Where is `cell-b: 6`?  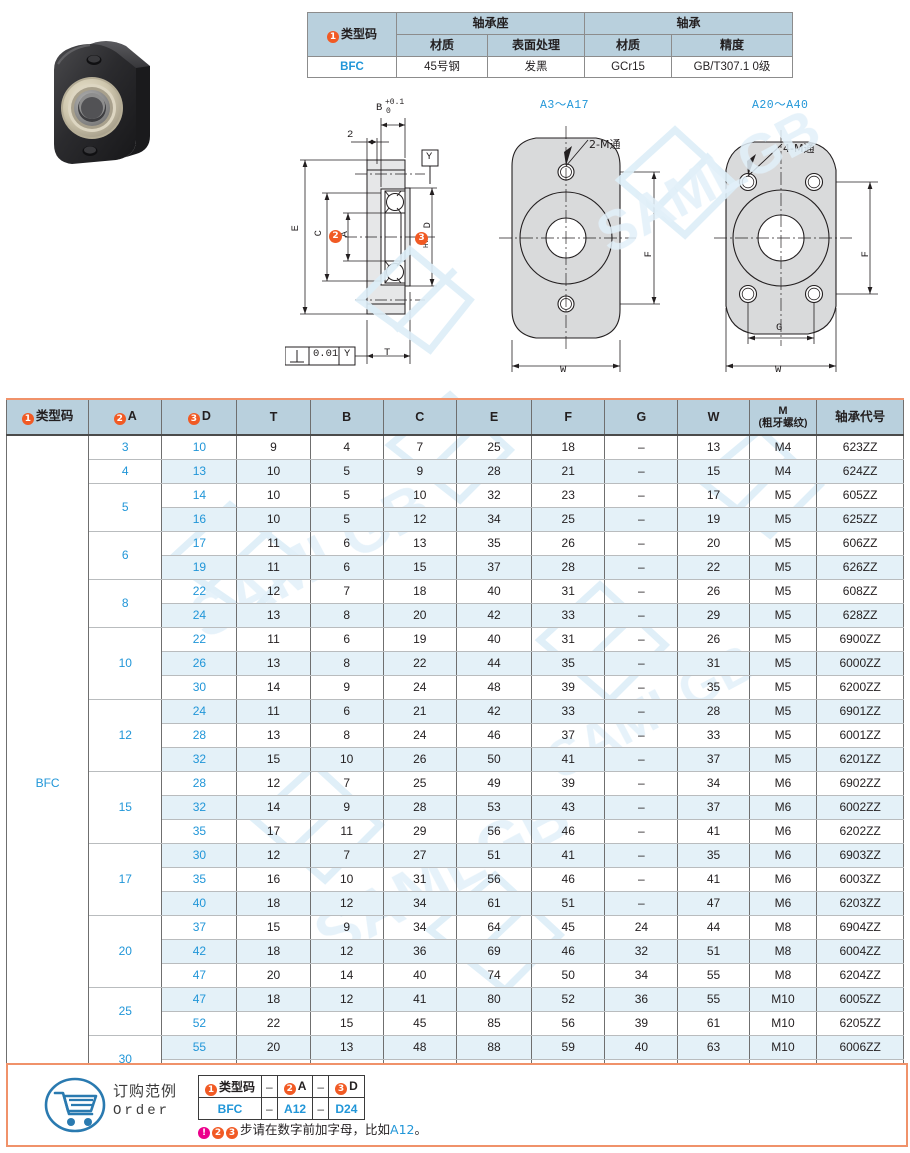 cell-b: 6 is located at coordinates (346, 639).